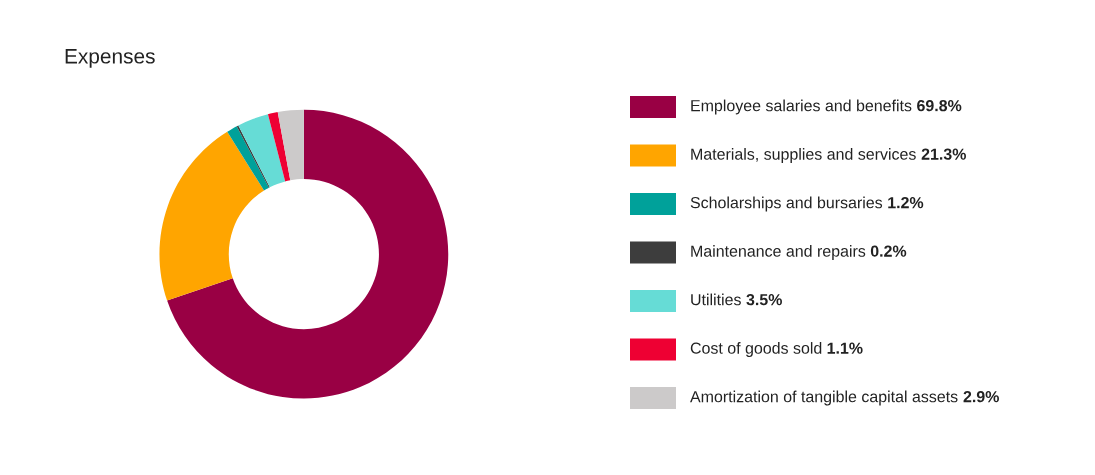 The height and width of the screenshot is (475, 1095). What do you see at coordinates (803, 155) in the screenshot?
I see `legend-label: Materials, supplies and services` at bounding box center [803, 155].